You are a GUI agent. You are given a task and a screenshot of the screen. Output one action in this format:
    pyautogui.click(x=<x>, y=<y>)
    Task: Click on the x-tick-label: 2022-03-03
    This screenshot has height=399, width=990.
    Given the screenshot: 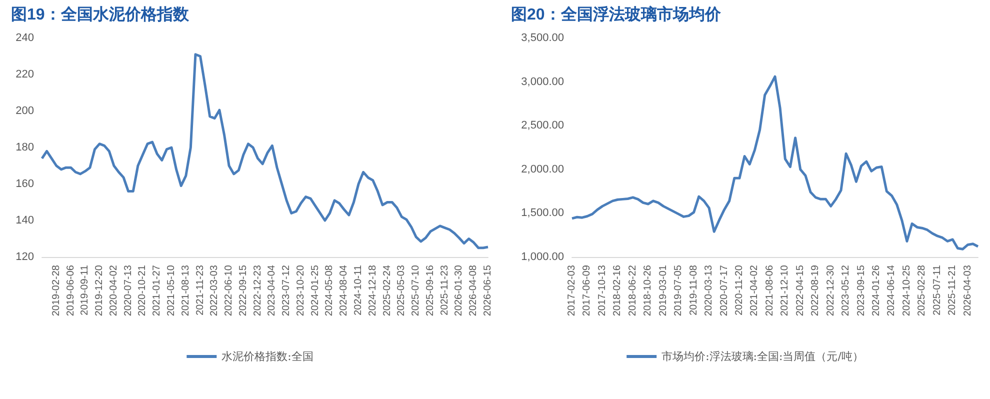 What is the action you would take?
    pyautogui.click(x=214, y=290)
    